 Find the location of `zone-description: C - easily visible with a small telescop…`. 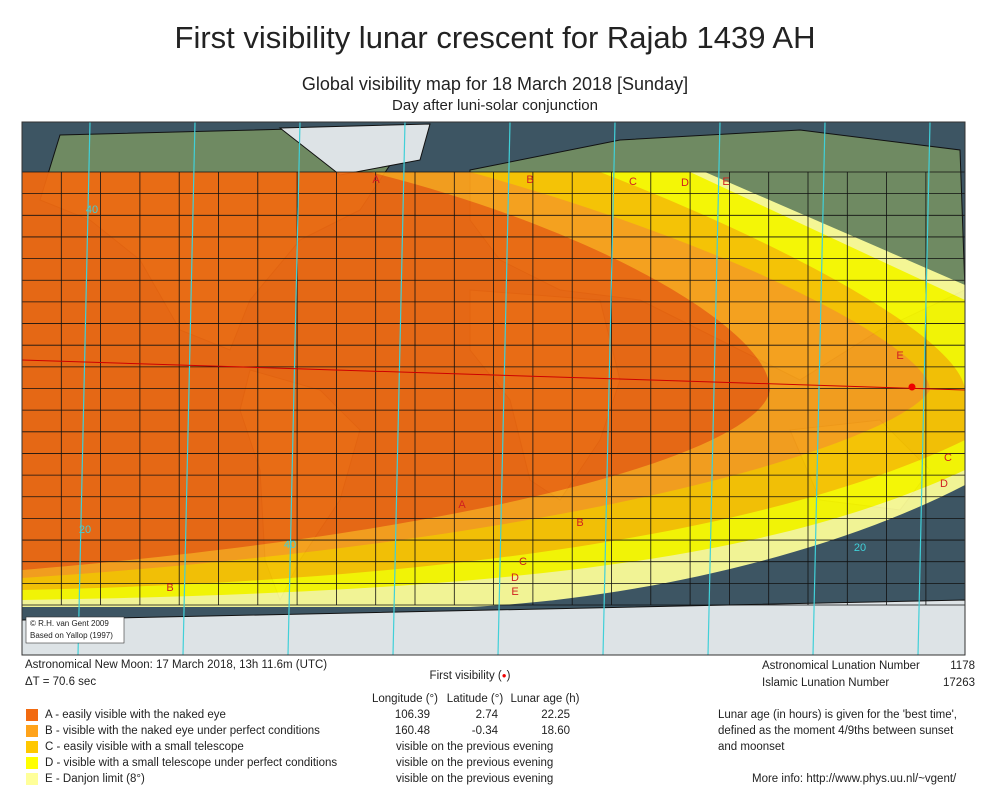

zone-description: C - easily visible with a small telescop… is located at coordinates (144, 747).